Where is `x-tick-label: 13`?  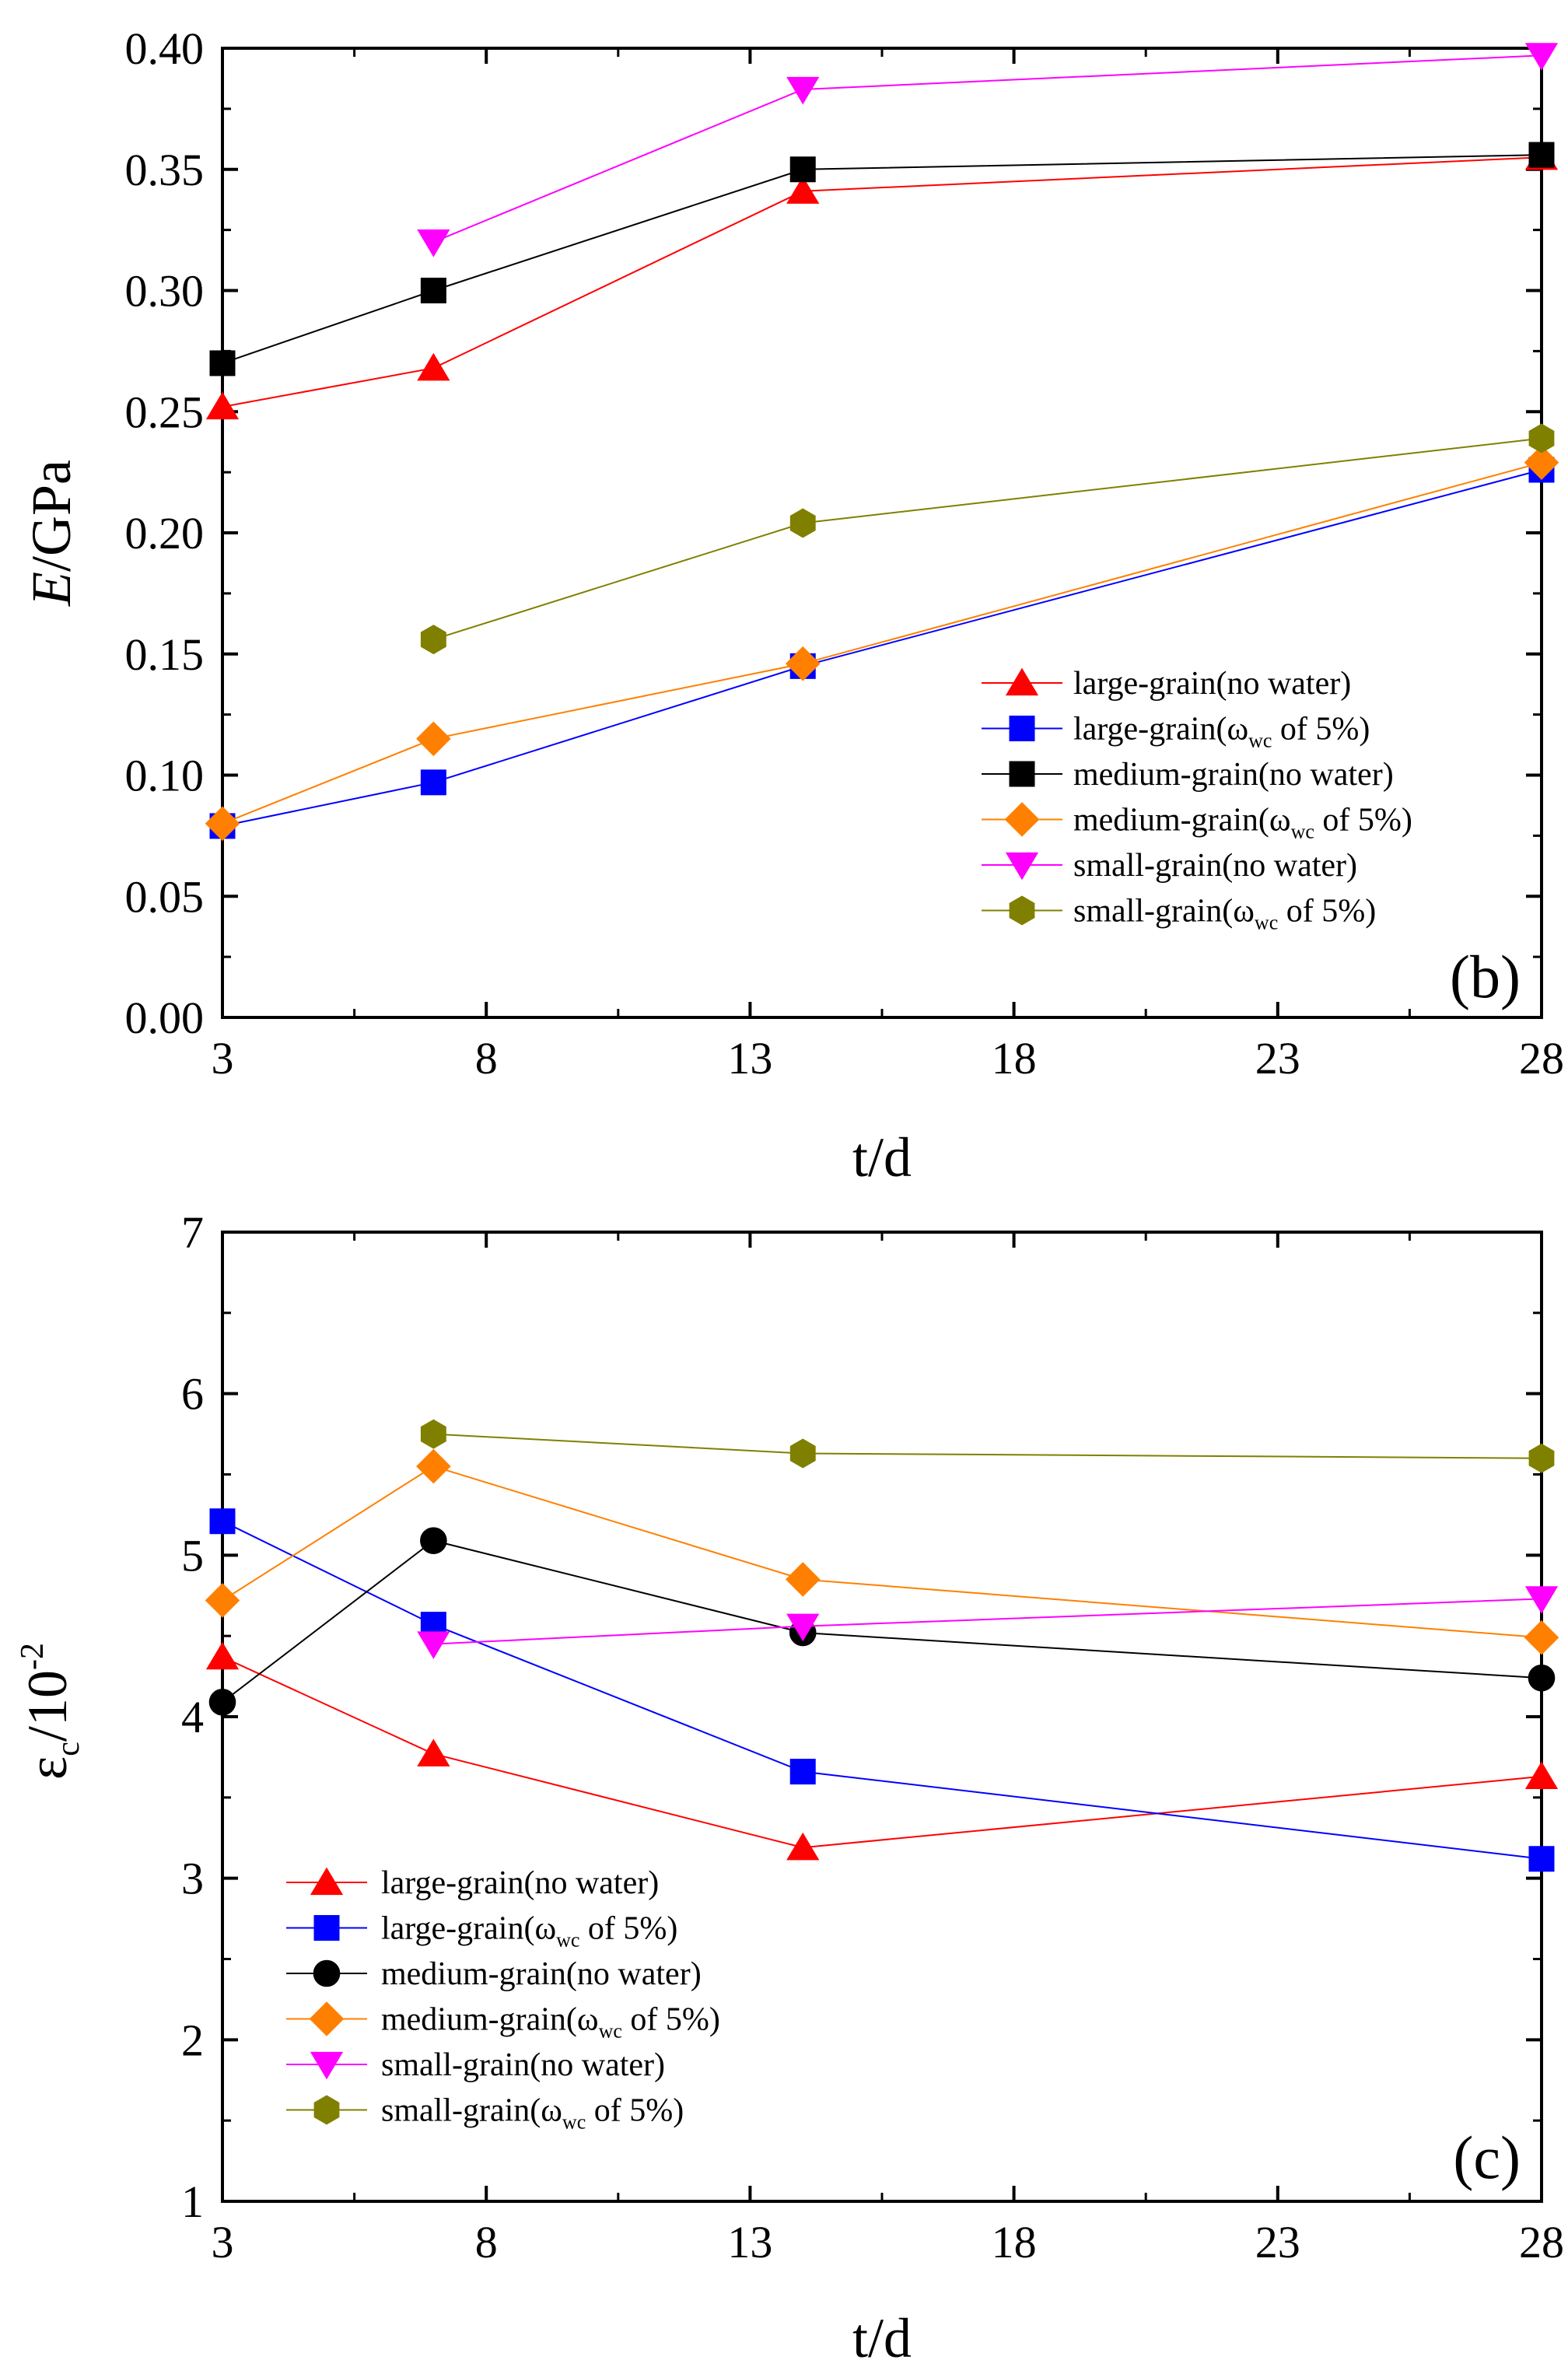 x-tick-label: 13 is located at coordinates (750, 1058).